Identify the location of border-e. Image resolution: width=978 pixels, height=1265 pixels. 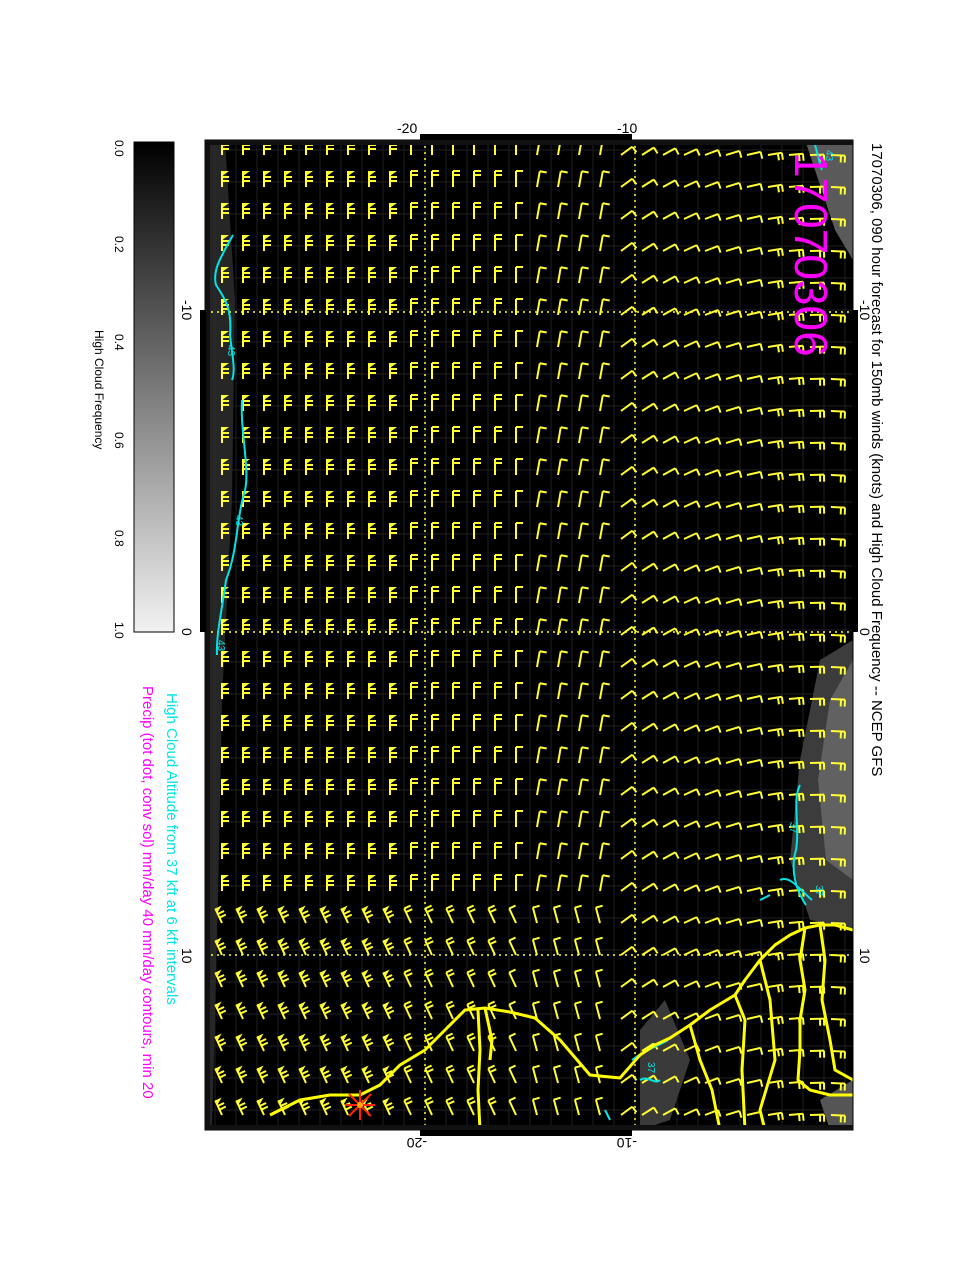
(835, 1003).